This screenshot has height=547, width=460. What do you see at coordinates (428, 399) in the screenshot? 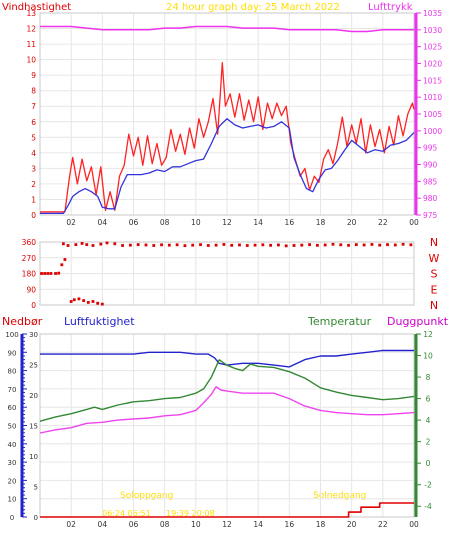
I see `temperature-y-tick-label: 6` at bounding box center [428, 399].